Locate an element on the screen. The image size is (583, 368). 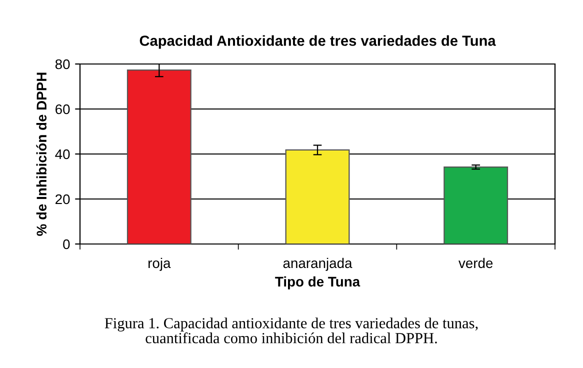
y-tick-label: 80 is located at coordinates (62, 64).